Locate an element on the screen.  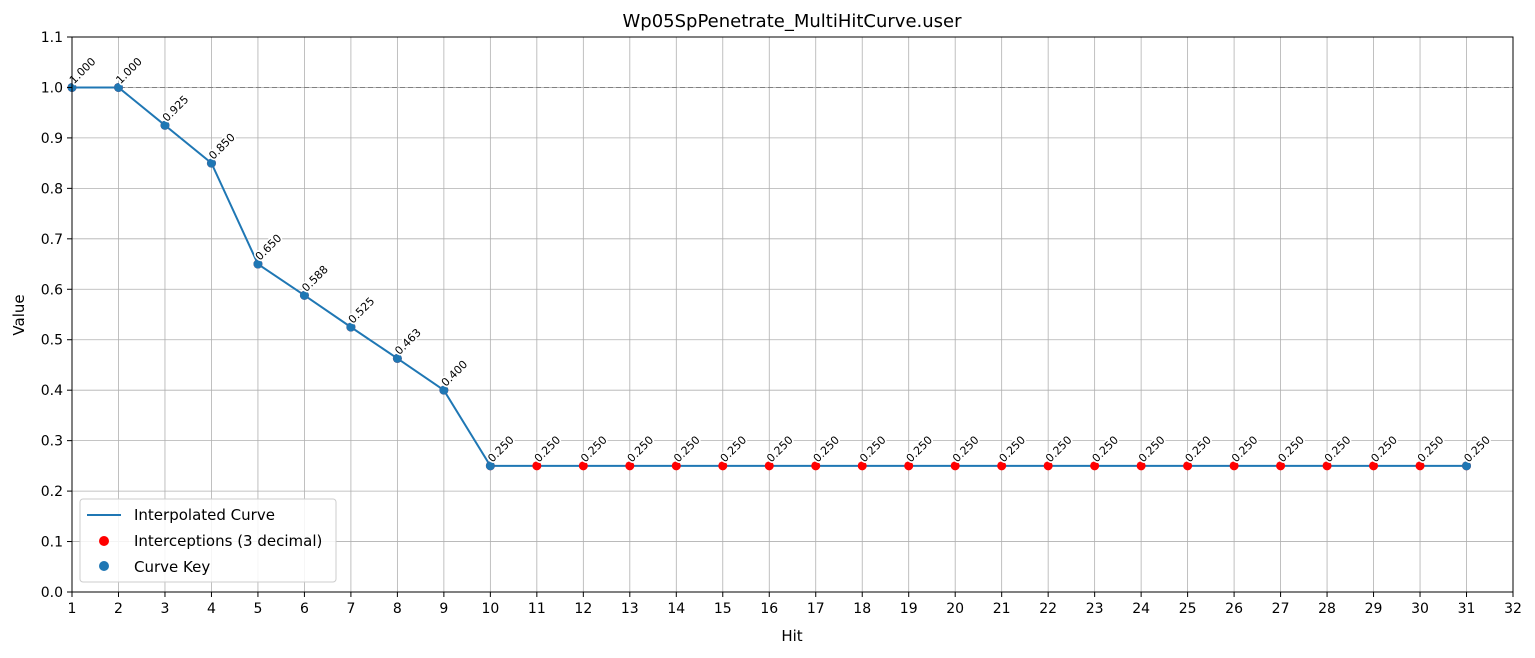
legend-box is located at coordinates (208, 540).